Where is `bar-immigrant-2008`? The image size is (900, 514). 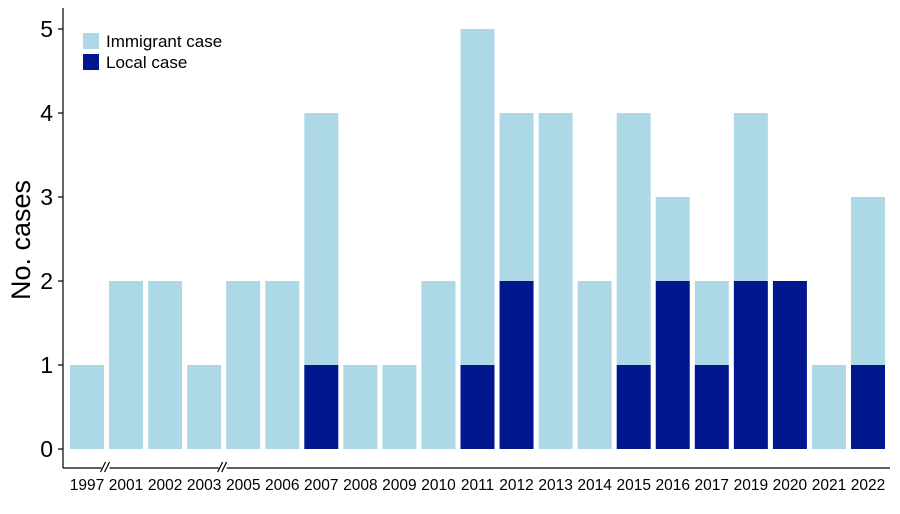
bar-immigrant-2008 is located at coordinates (360, 407).